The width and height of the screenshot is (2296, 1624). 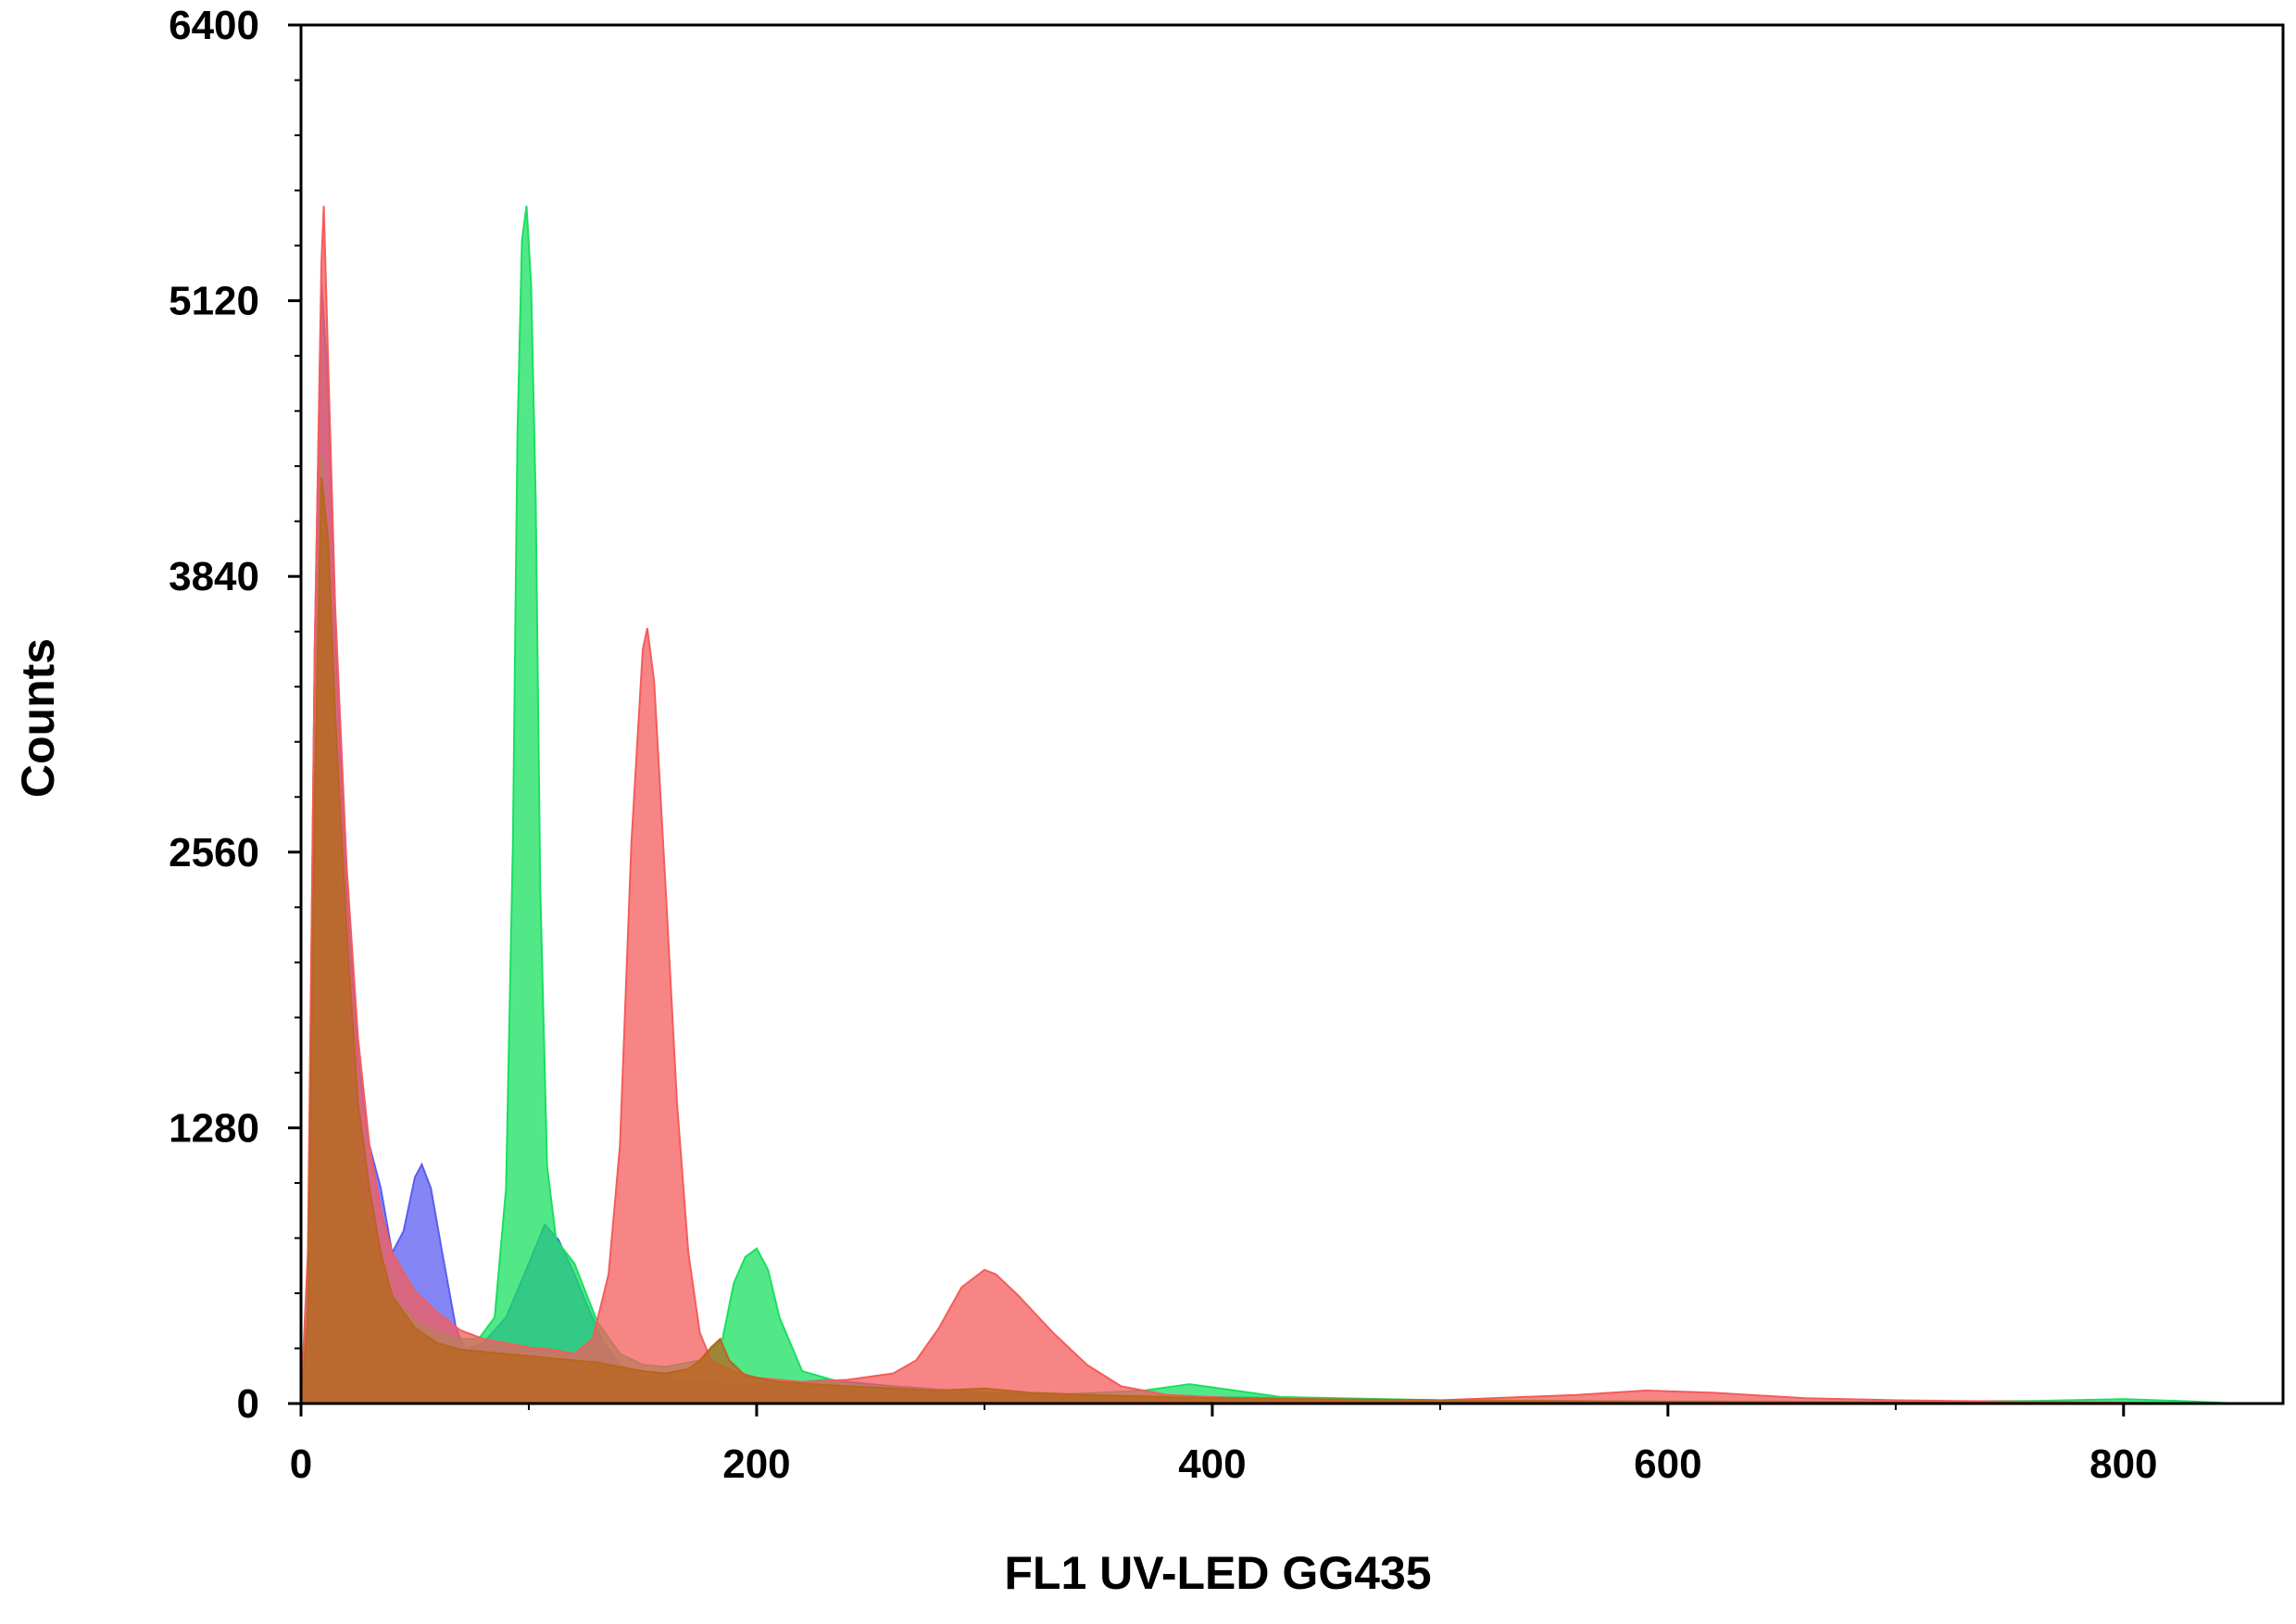 What do you see at coordinates (38, 718) in the screenshot?
I see `y-axis-title: Counts` at bounding box center [38, 718].